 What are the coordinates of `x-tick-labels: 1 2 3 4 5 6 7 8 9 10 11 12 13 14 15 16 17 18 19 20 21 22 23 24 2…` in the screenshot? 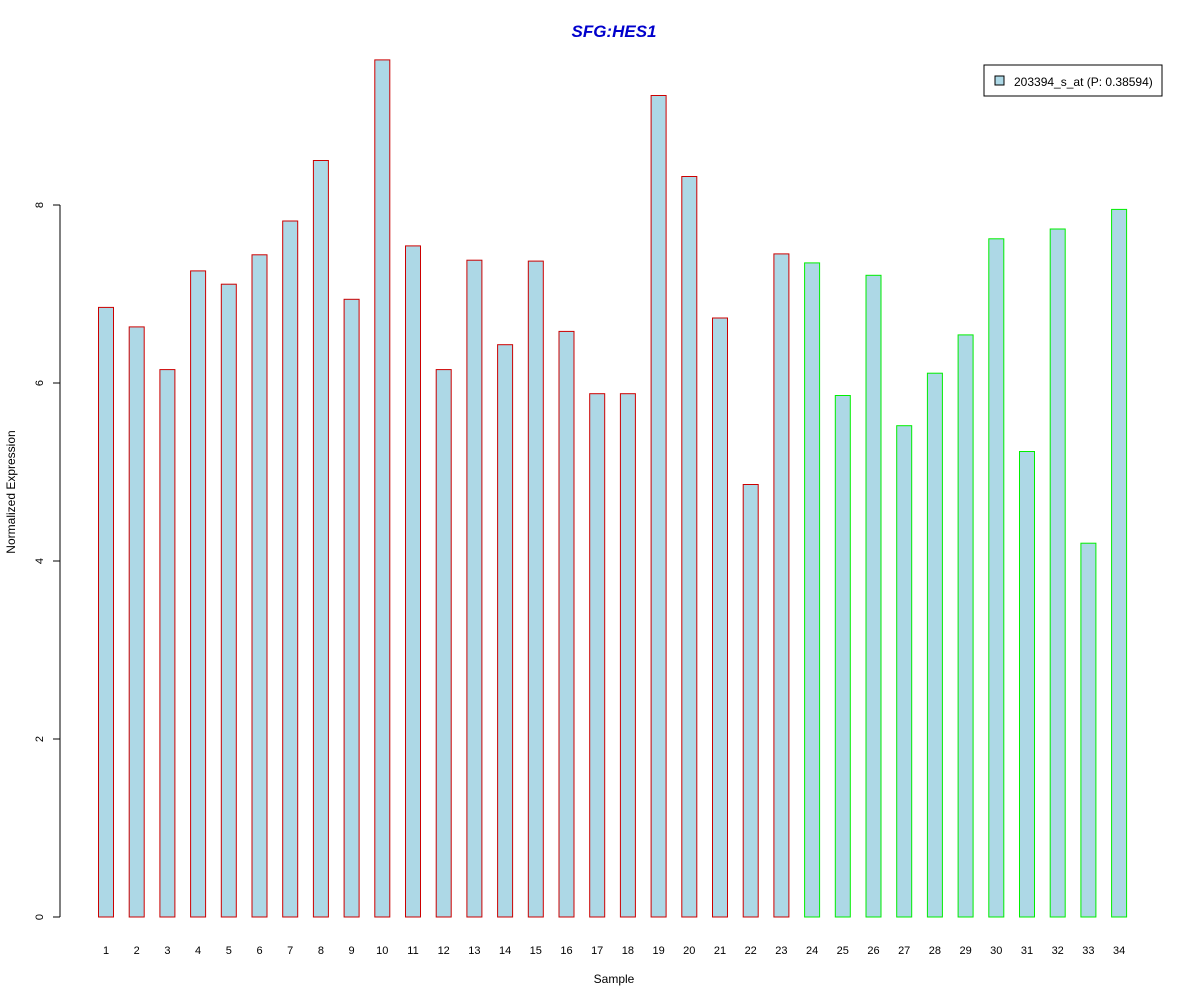 It's located at (614, 951).